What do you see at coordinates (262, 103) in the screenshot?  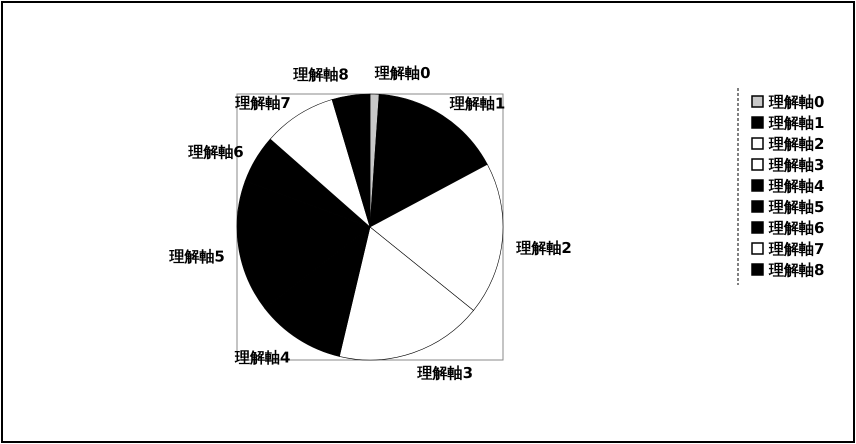 I see `slice-label: 理解軸7` at bounding box center [262, 103].